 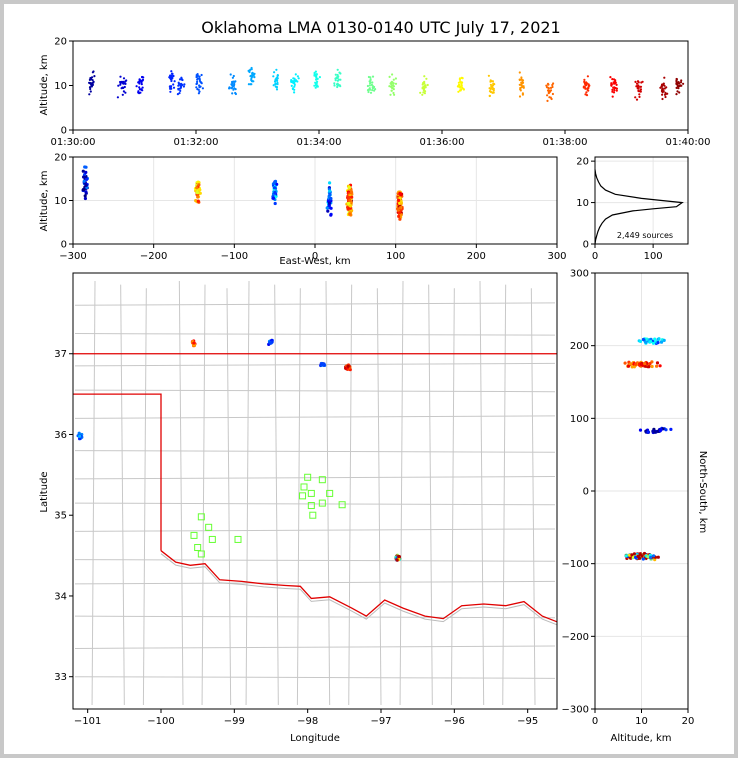 What do you see at coordinates (595, 721) in the screenshot?
I see `x-tick-label: 0` at bounding box center [595, 721].